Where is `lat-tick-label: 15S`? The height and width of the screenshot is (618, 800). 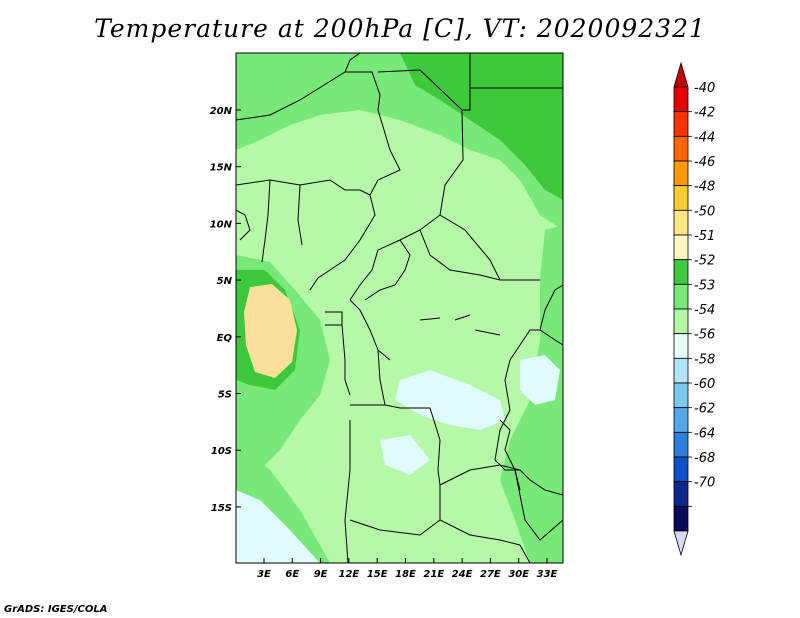 lat-tick-label: 15S is located at coordinates (221, 508).